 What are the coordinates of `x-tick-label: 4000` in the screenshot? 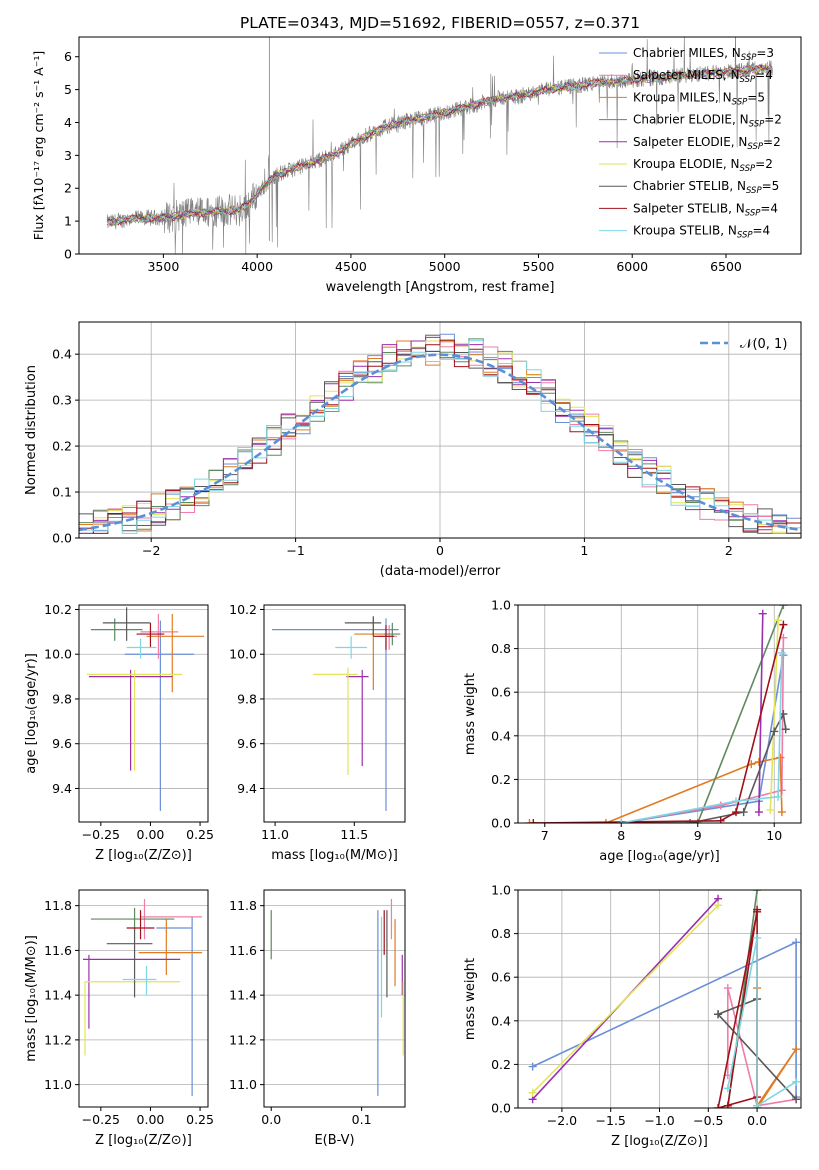 It's located at (257, 266).